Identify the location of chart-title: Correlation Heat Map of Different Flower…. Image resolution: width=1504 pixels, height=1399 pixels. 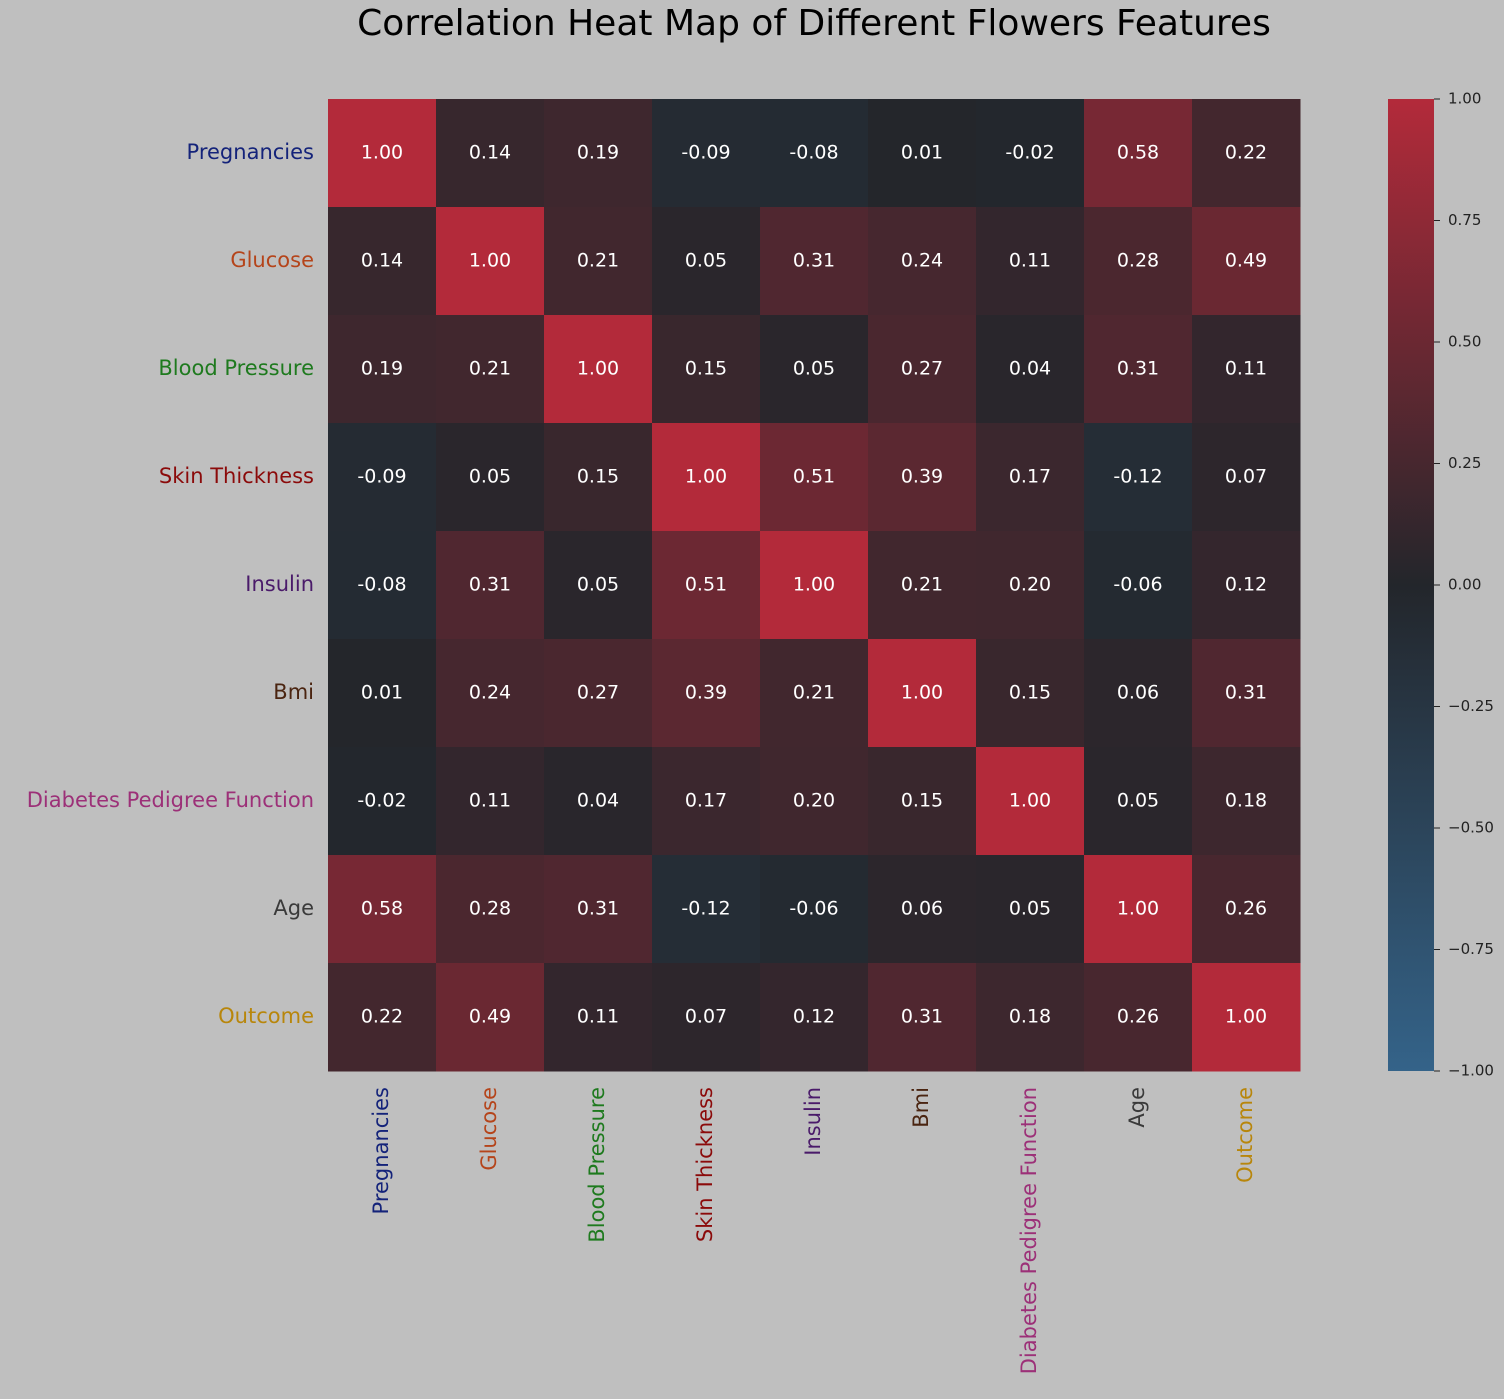
(814, 23).